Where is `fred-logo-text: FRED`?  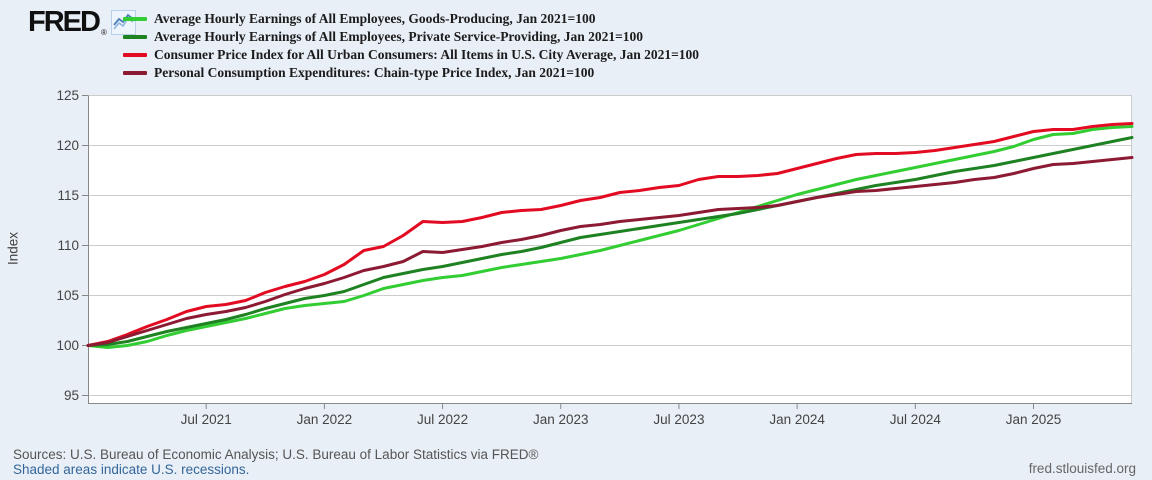
fred-logo-text: FRED is located at coordinates (64, 22).